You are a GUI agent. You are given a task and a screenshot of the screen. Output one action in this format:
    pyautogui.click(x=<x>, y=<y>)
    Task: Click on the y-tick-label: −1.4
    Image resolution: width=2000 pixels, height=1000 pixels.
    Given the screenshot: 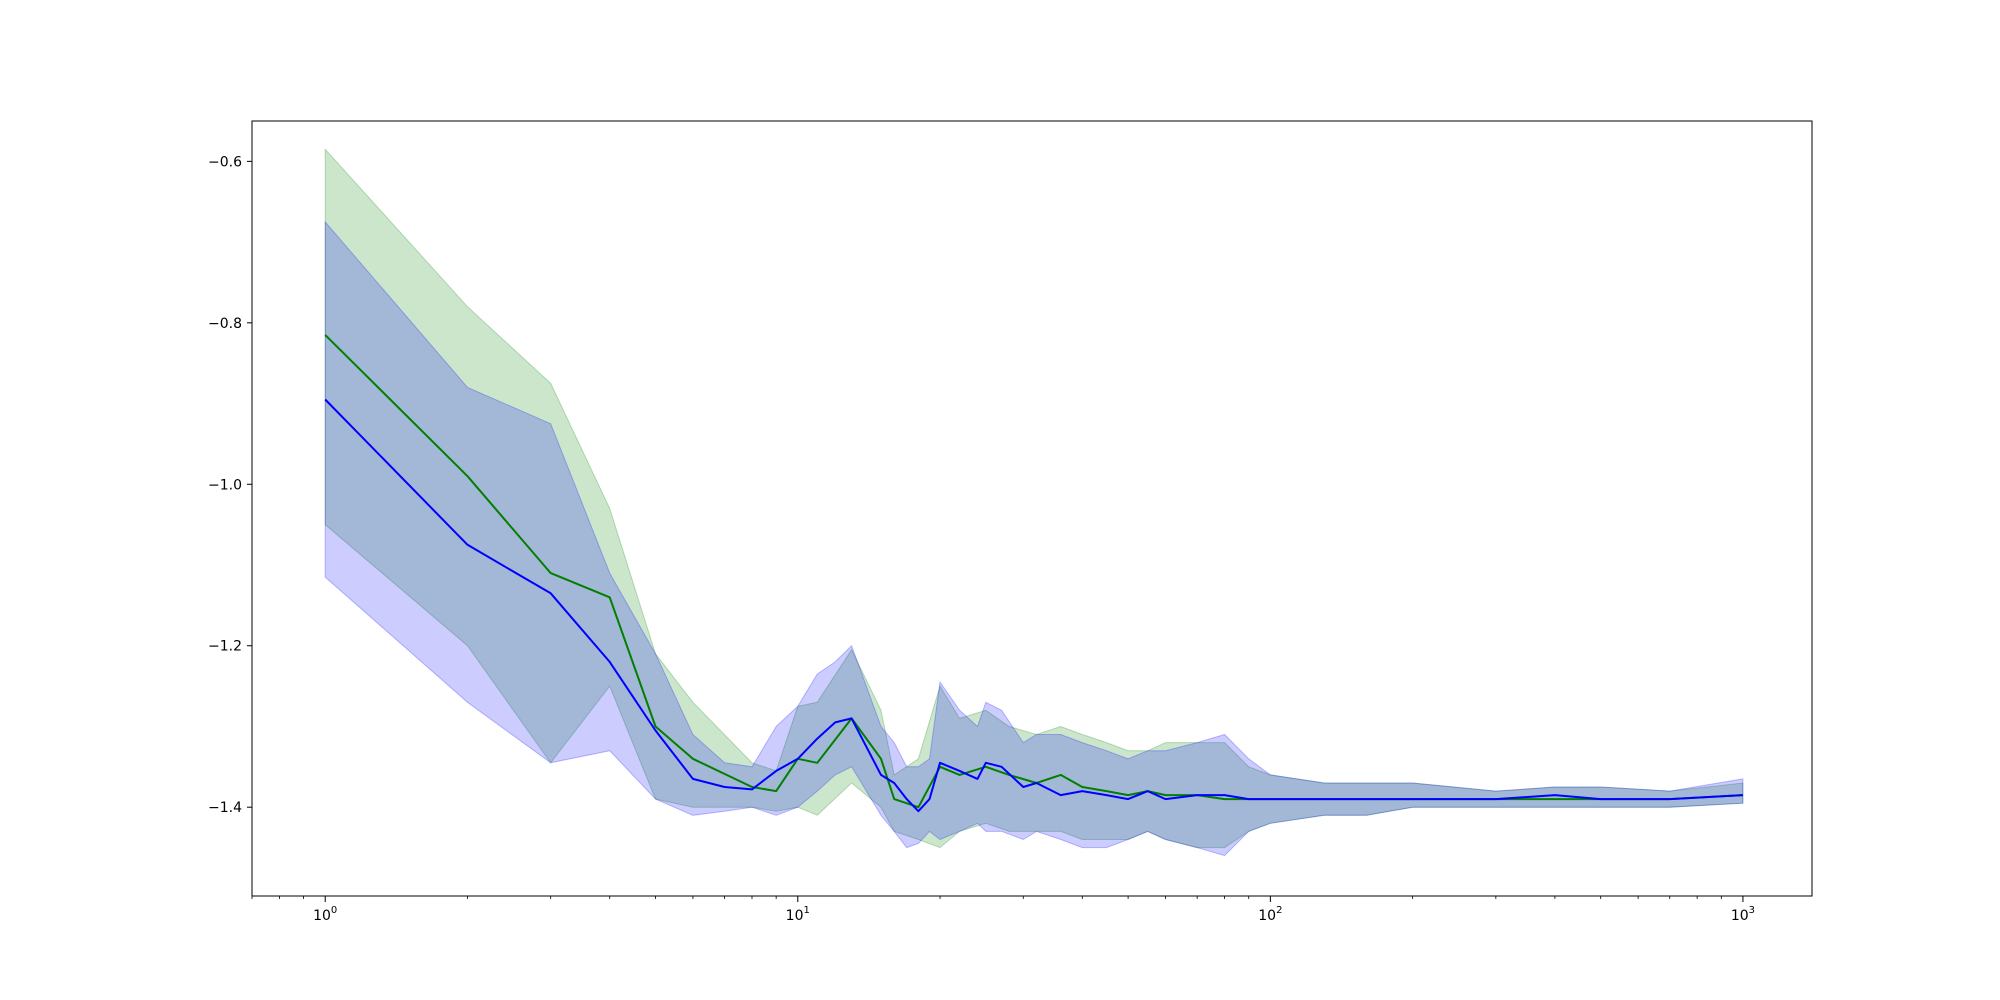 What is the action you would take?
    pyautogui.click(x=225, y=808)
    